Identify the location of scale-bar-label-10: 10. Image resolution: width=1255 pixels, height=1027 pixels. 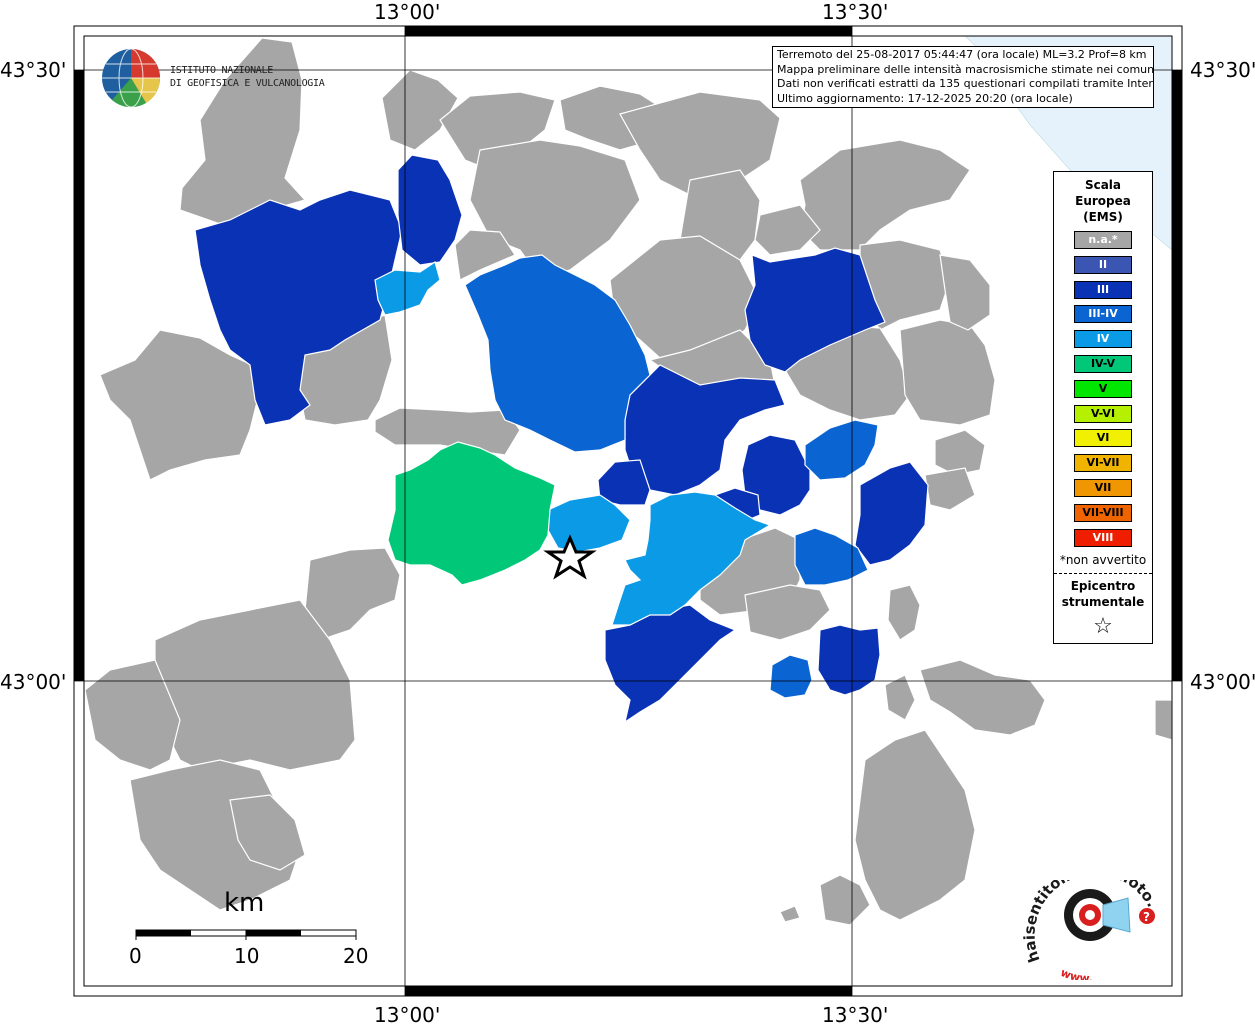
(247, 956).